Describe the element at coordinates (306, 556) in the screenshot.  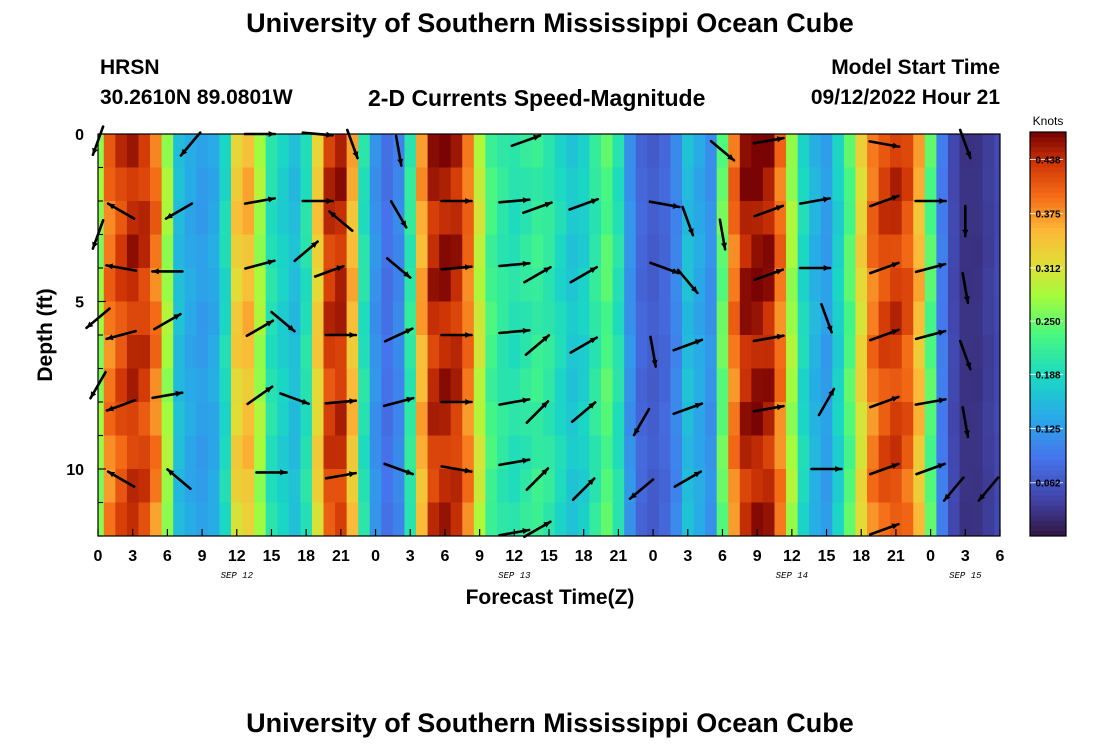
I see `x-tick-label: 18` at that location.